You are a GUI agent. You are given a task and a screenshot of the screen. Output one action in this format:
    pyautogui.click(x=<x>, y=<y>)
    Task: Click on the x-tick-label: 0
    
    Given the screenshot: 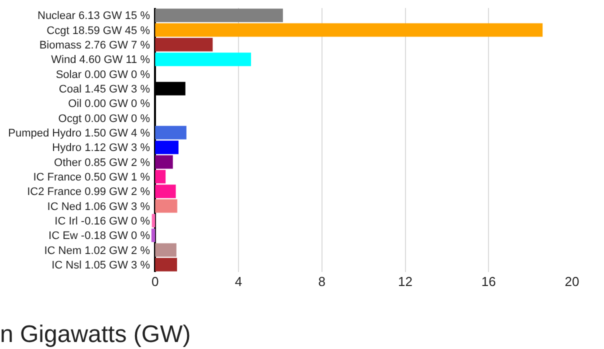 What is the action you would take?
    pyautogui.click(x=155, y=281)
    